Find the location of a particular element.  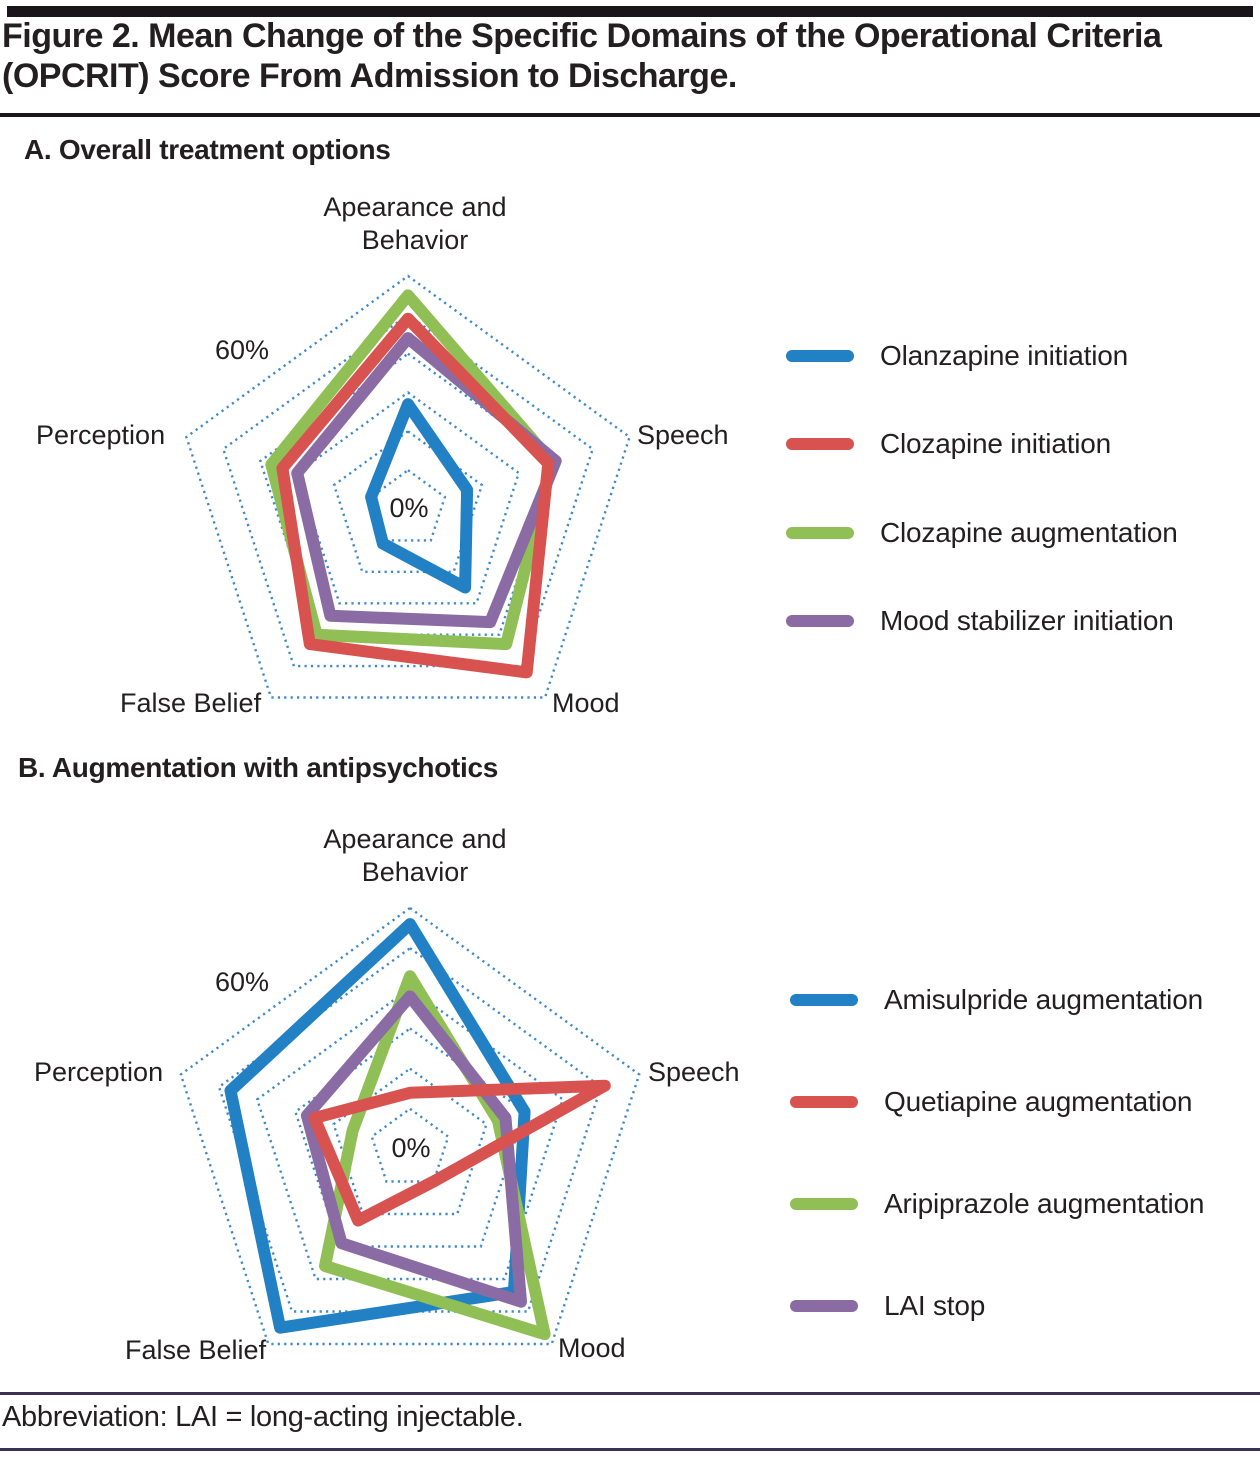

max-ring-label-b: 60% is located at coordinates (242, 982).